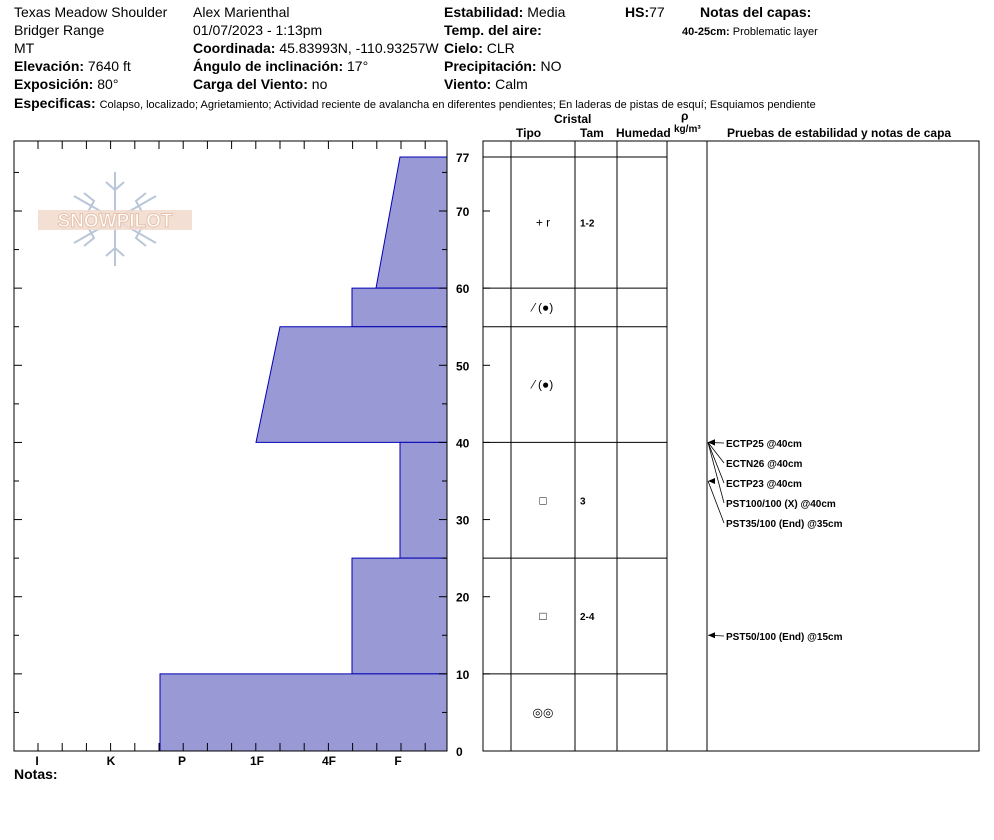 The height and width of the screenshot is (840, 994). I want to click on col-moisture-label: Humedad, so click(643, 133).